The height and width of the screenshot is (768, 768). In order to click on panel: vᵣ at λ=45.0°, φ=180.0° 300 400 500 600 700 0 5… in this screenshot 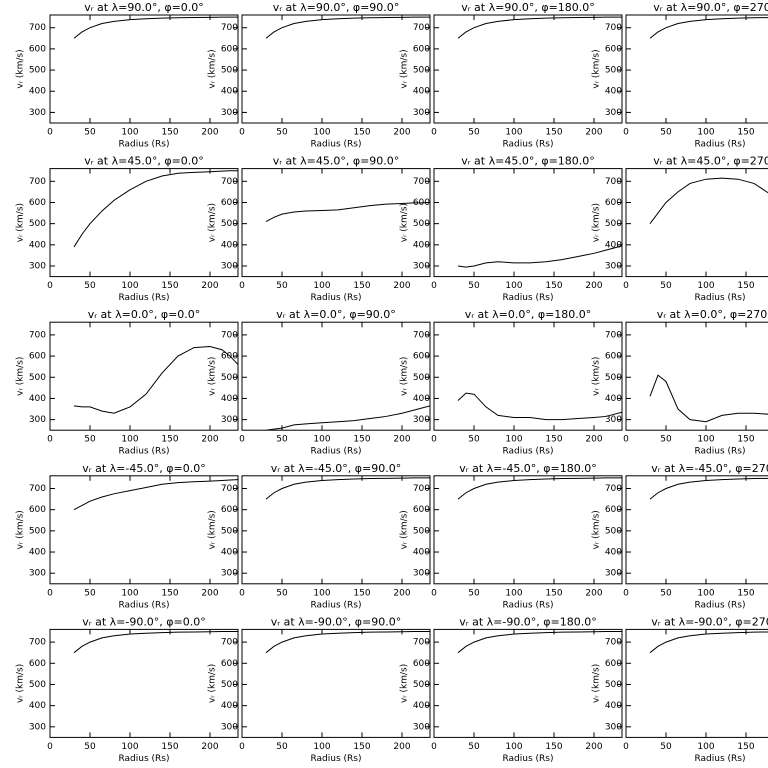, I will do `click(511, 229)`.